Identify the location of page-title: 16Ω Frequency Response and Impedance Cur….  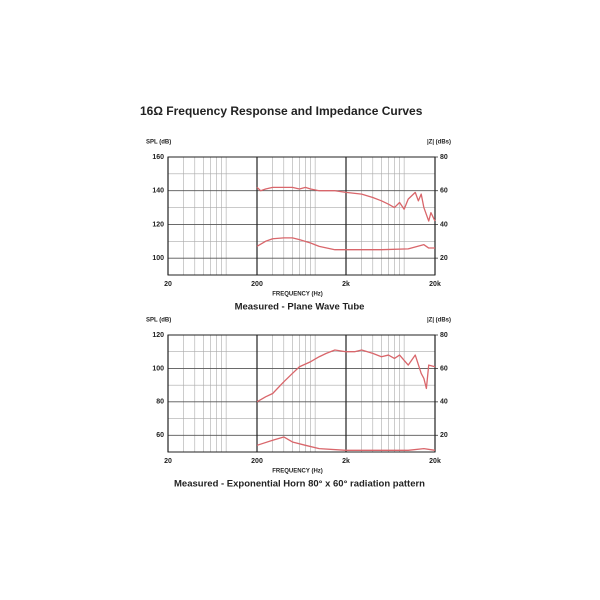
(281, 111).